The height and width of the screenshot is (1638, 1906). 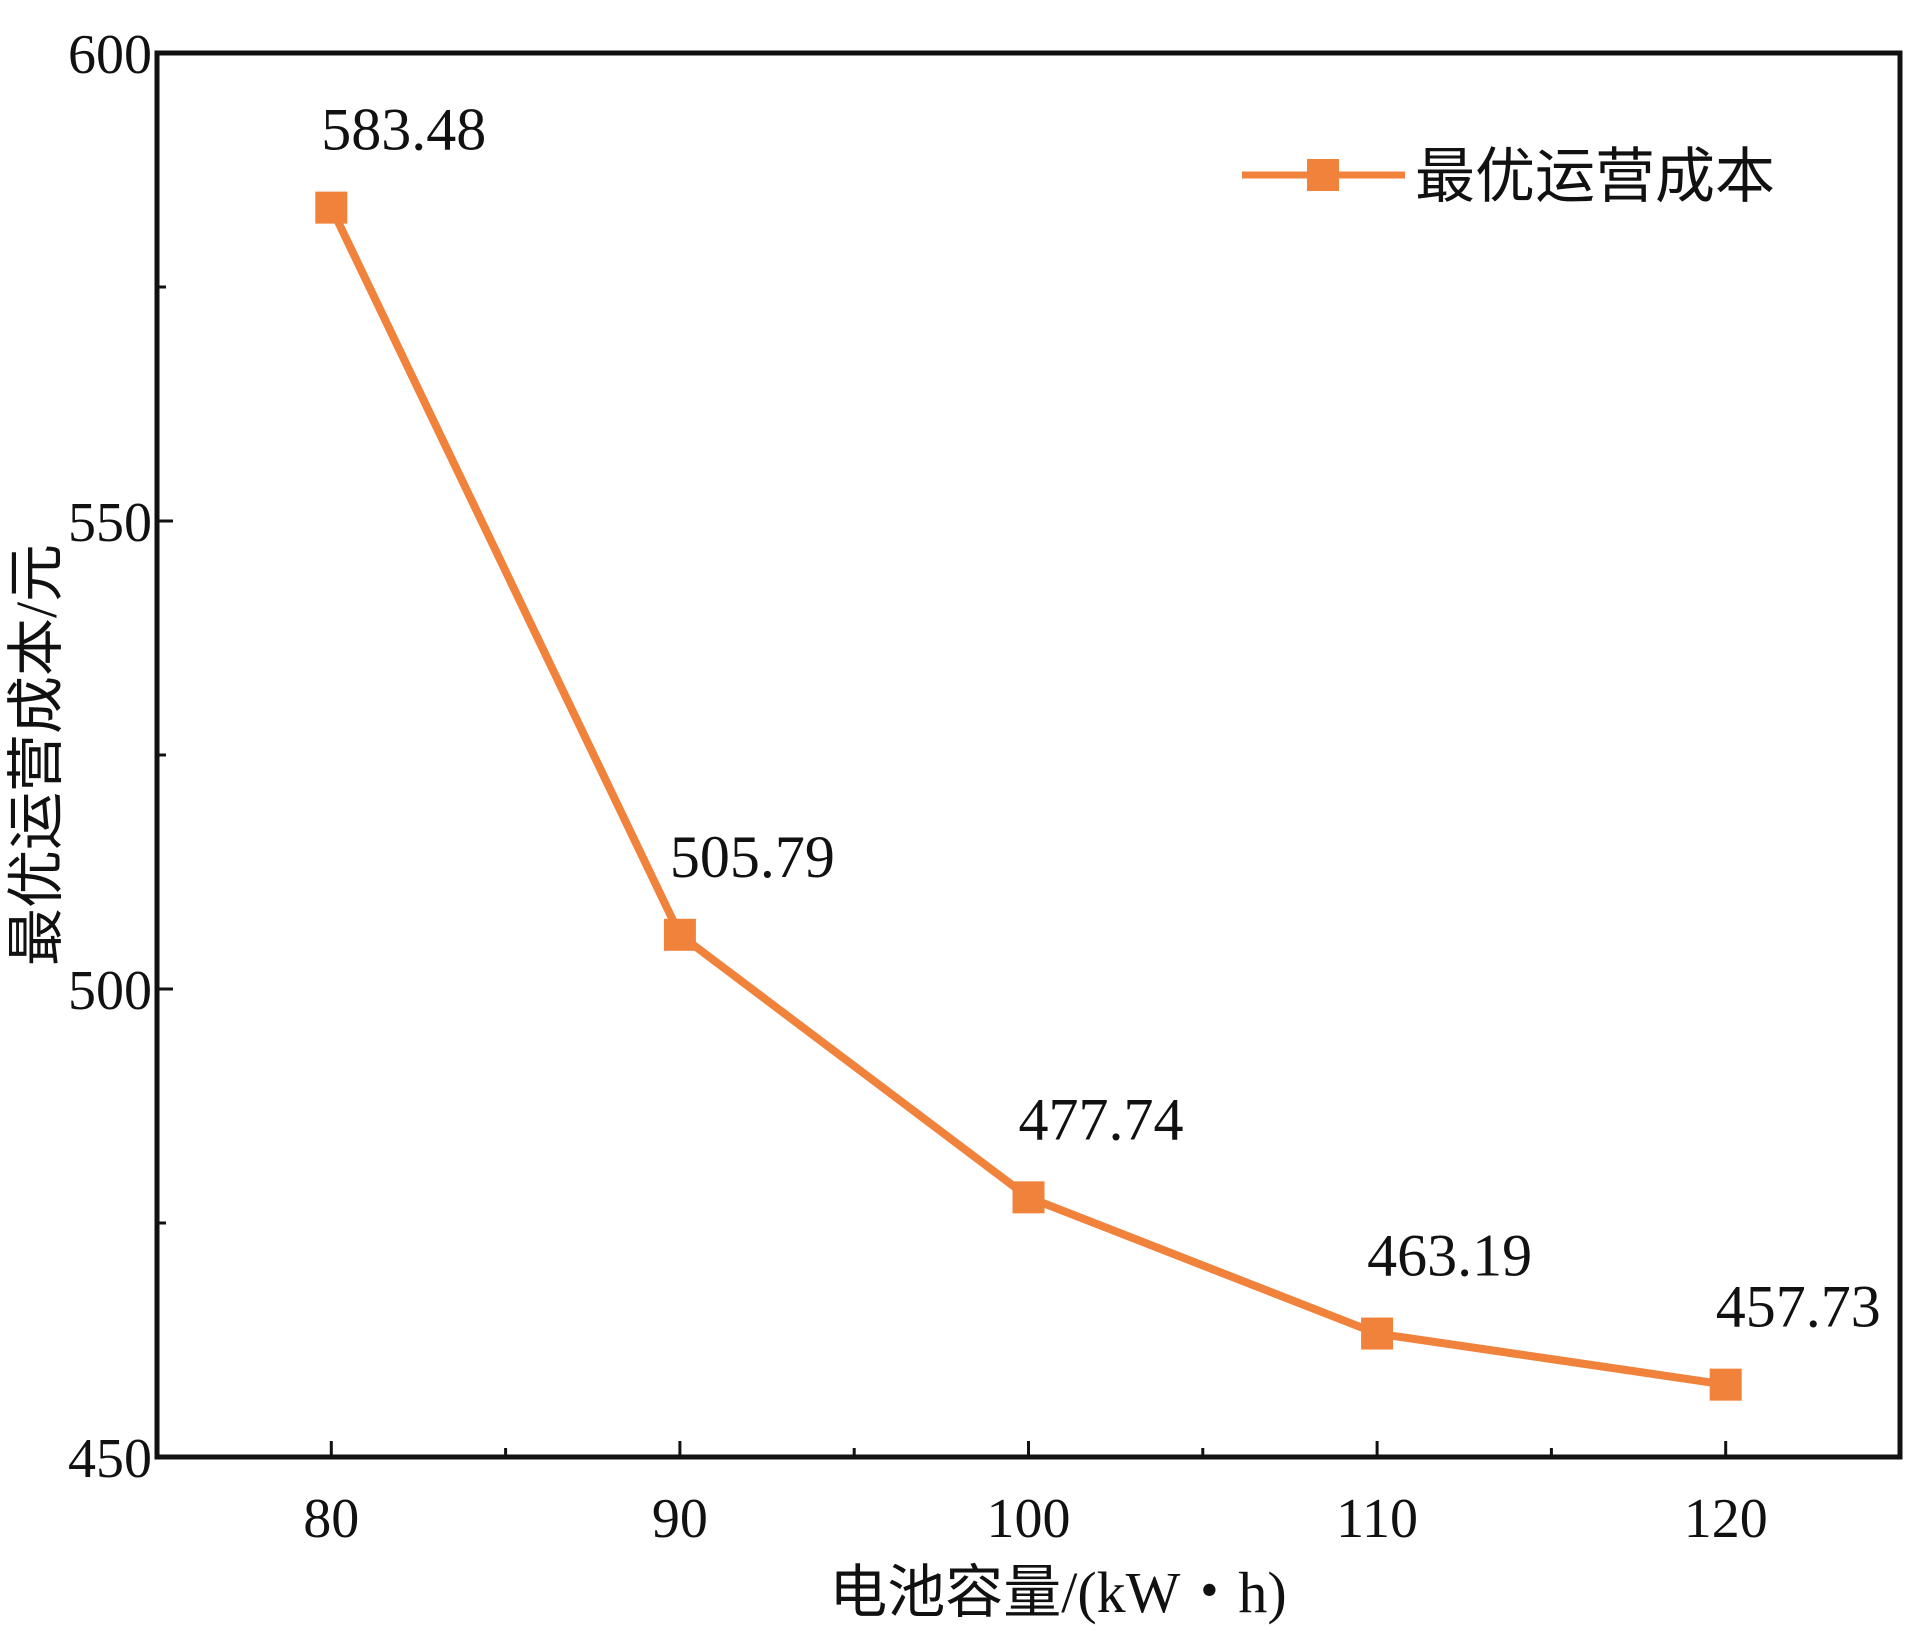 What do you see at coordinates (110, 523) in the screenshot?
I see `y-tick-label: 550` at bounding box center [110, 523].